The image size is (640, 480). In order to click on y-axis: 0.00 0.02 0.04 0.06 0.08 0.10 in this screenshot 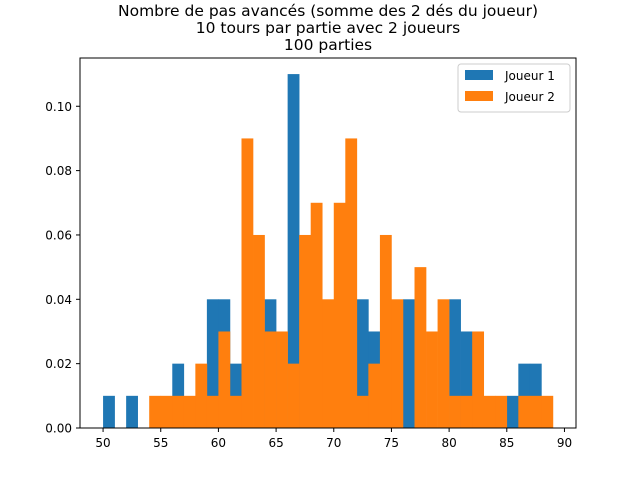, I will do `click(62, 268)`.